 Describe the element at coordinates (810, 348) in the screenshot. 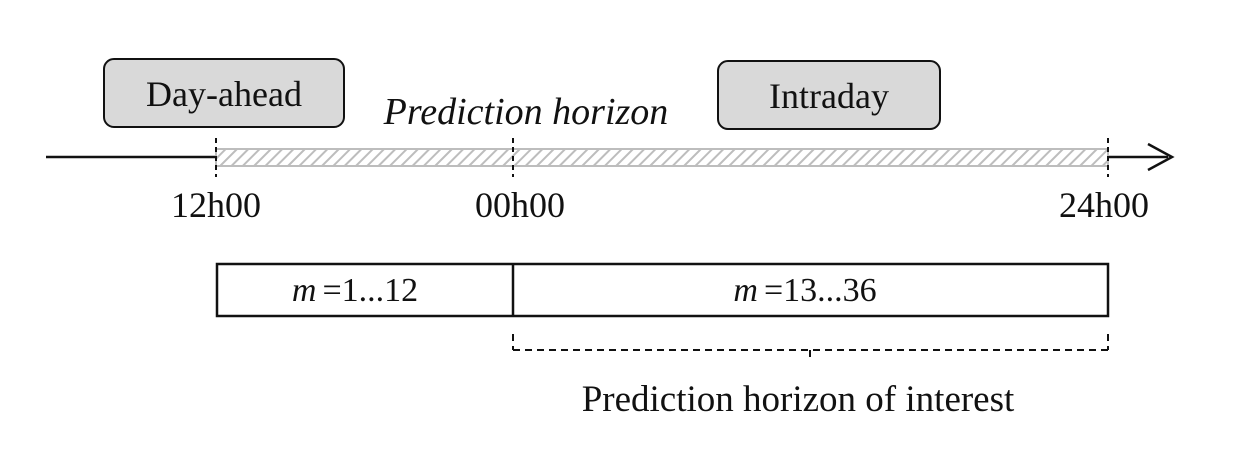

I see `interest-brace` at that location.